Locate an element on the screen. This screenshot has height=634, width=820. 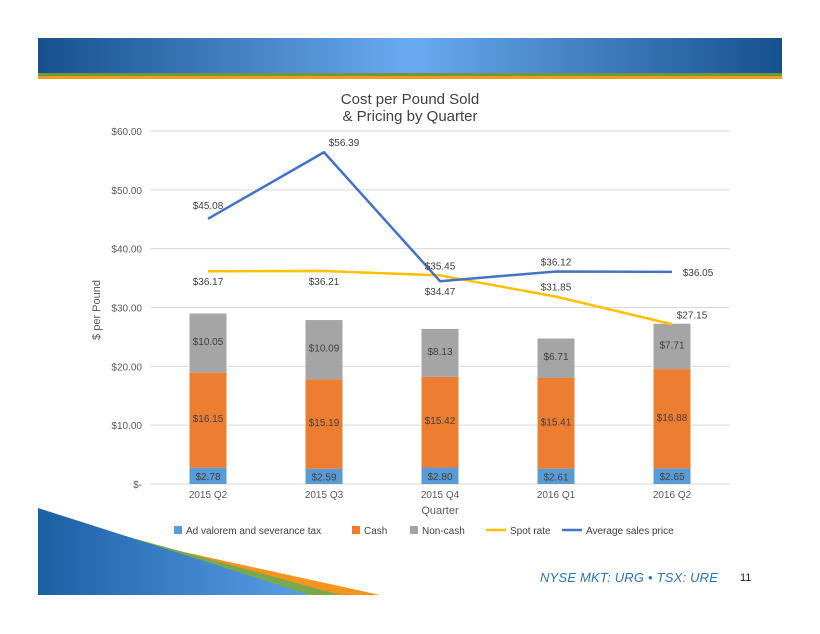
header-banner is located at coordinates (410, 58).